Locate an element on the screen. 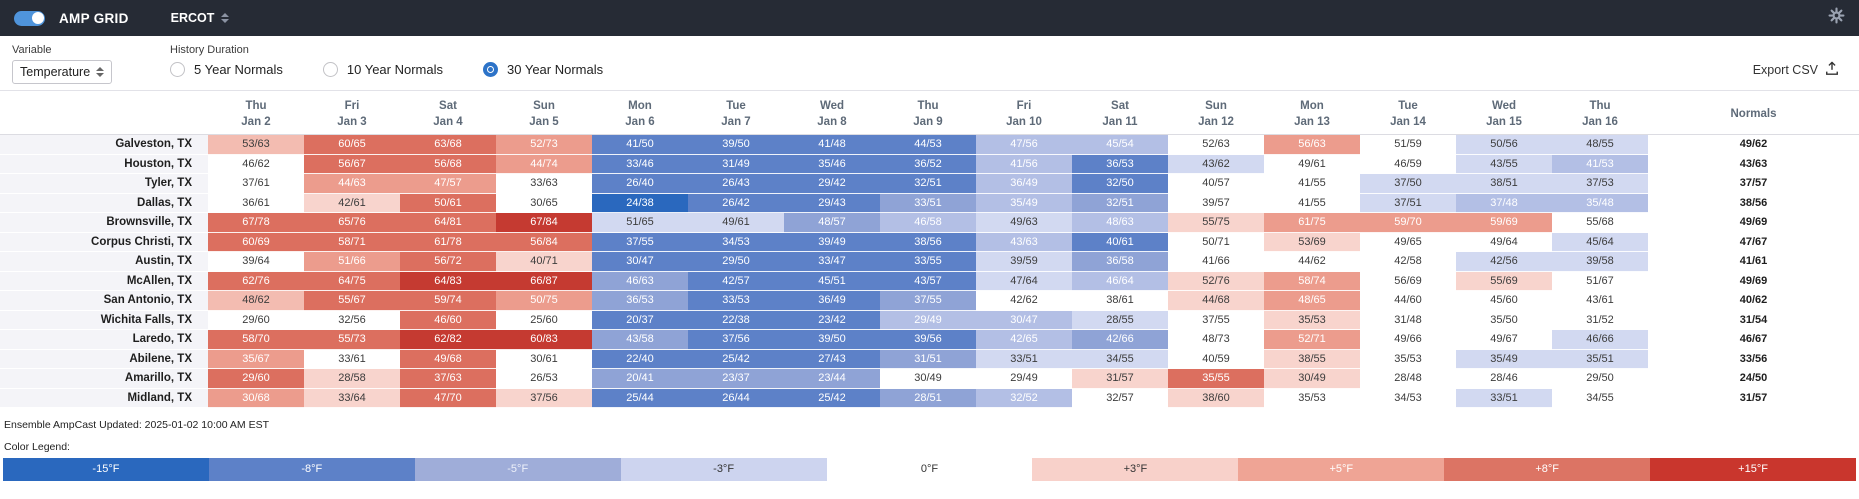  header-day: Sun Jan 12 is located at coordinates (1216, 112).